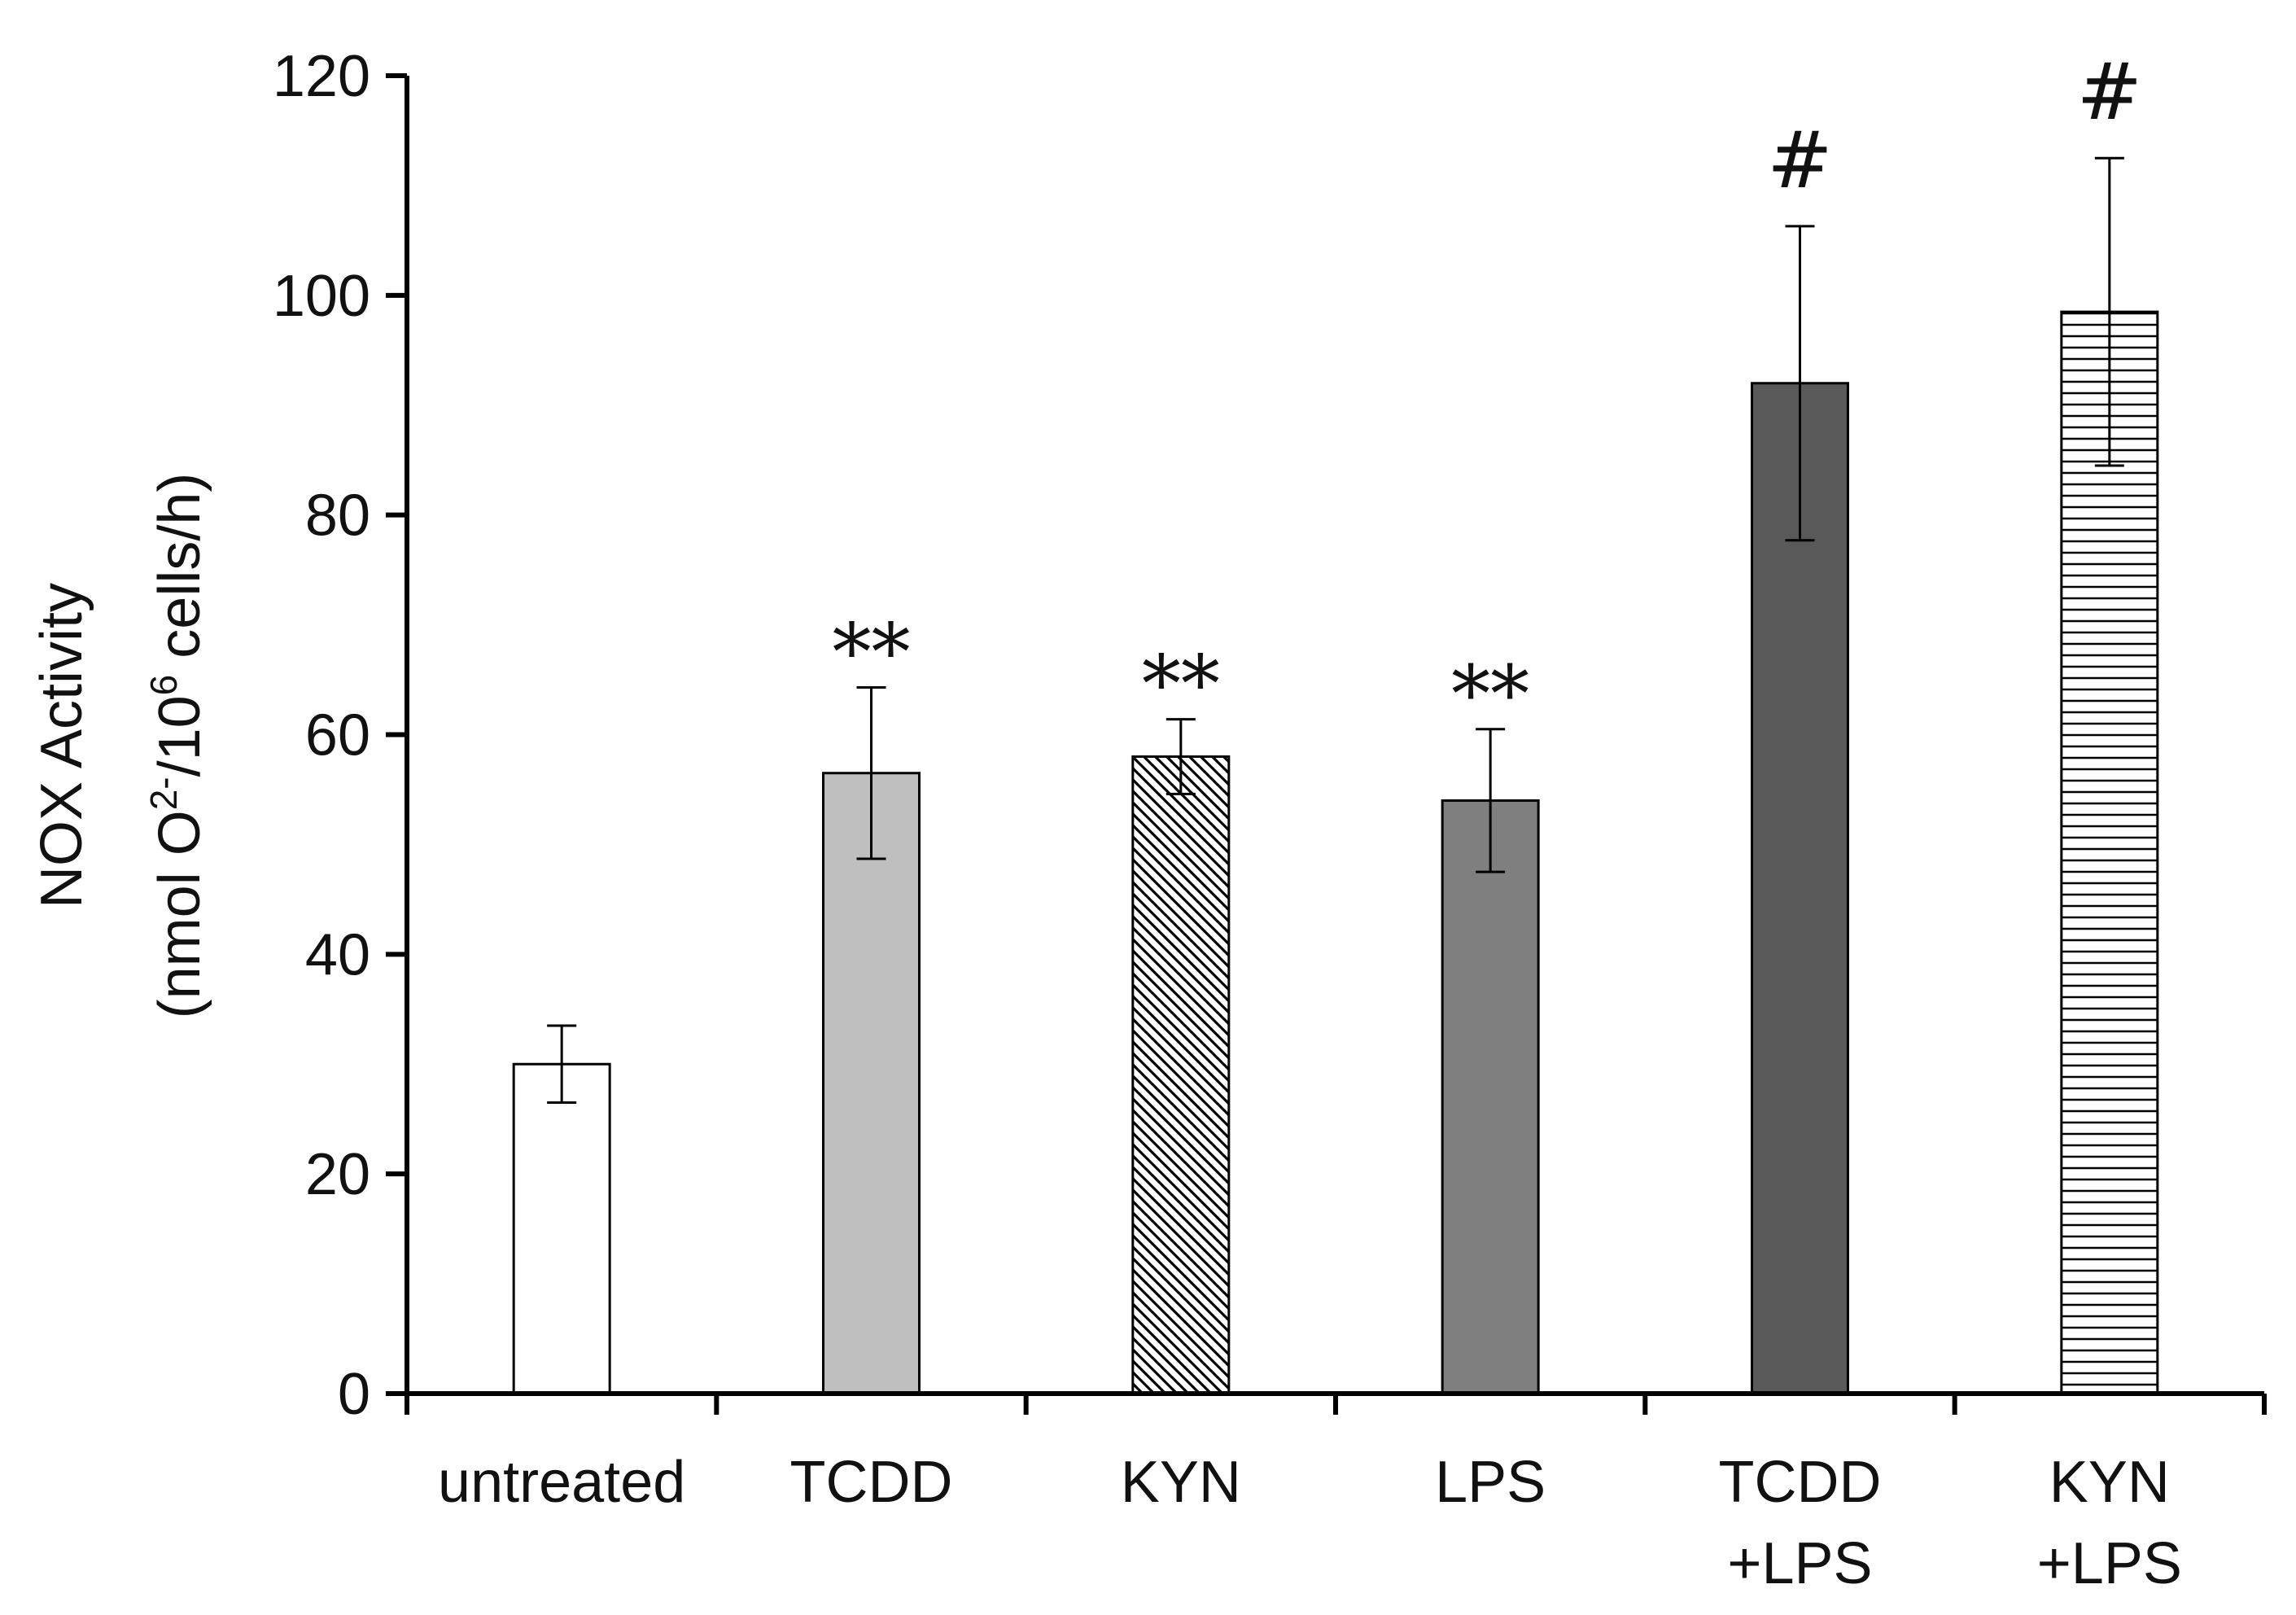 Image resolution: width=2296 pixels, height=1615 pixels. I want to click on x-axis-category-labels: untreated TCDD KYN LPS TCDD +LPS KYN +LPS, so click(1310, 1523).